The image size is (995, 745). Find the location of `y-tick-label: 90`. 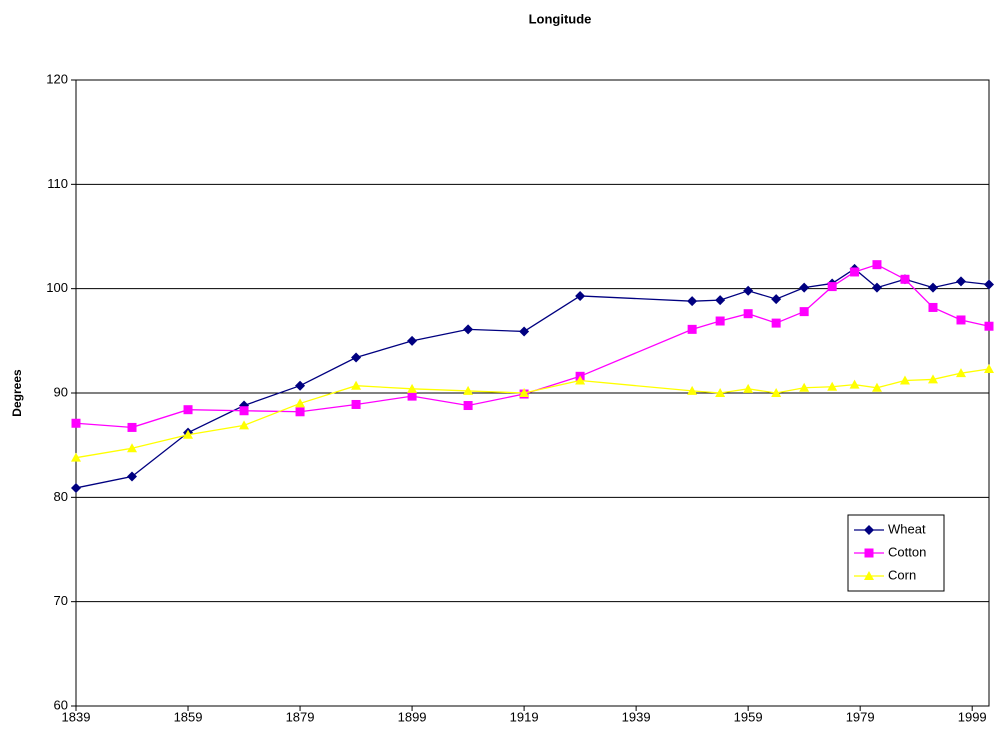

y-tick-label: 90 is located at coordinates (61, 391).